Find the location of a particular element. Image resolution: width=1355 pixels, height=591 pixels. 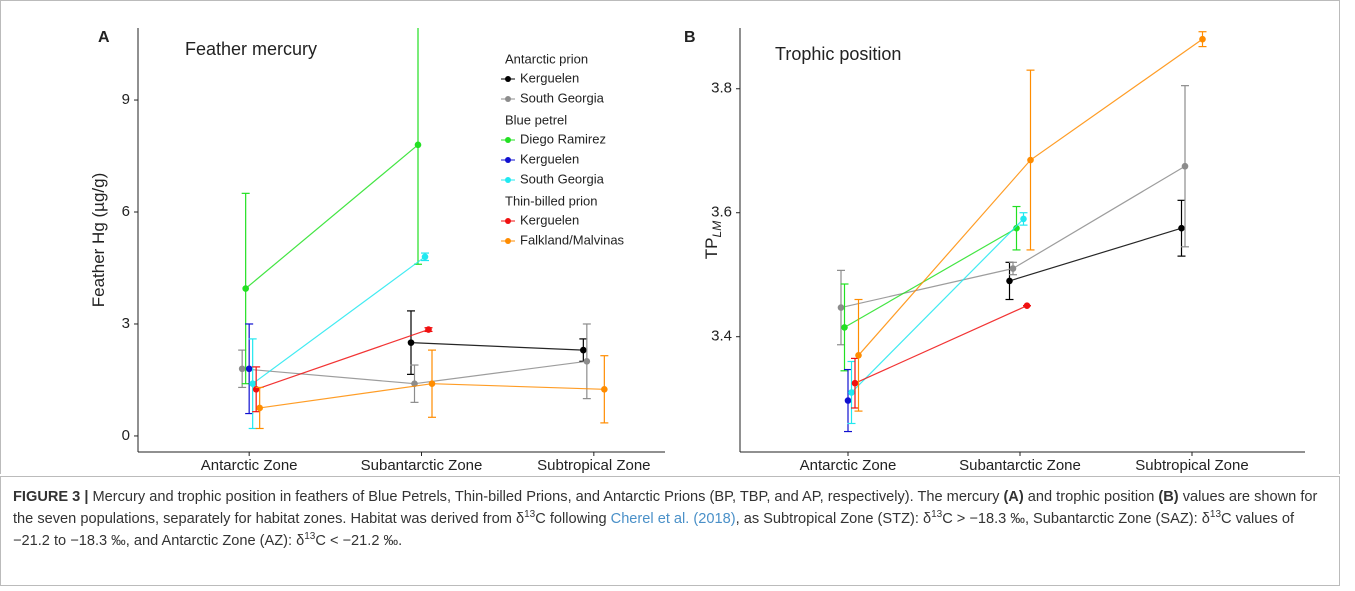

caption-text: C > −18.3 ‰, Subantarctic Zone (SAZ): δ is located at coordinates (1076, 519).